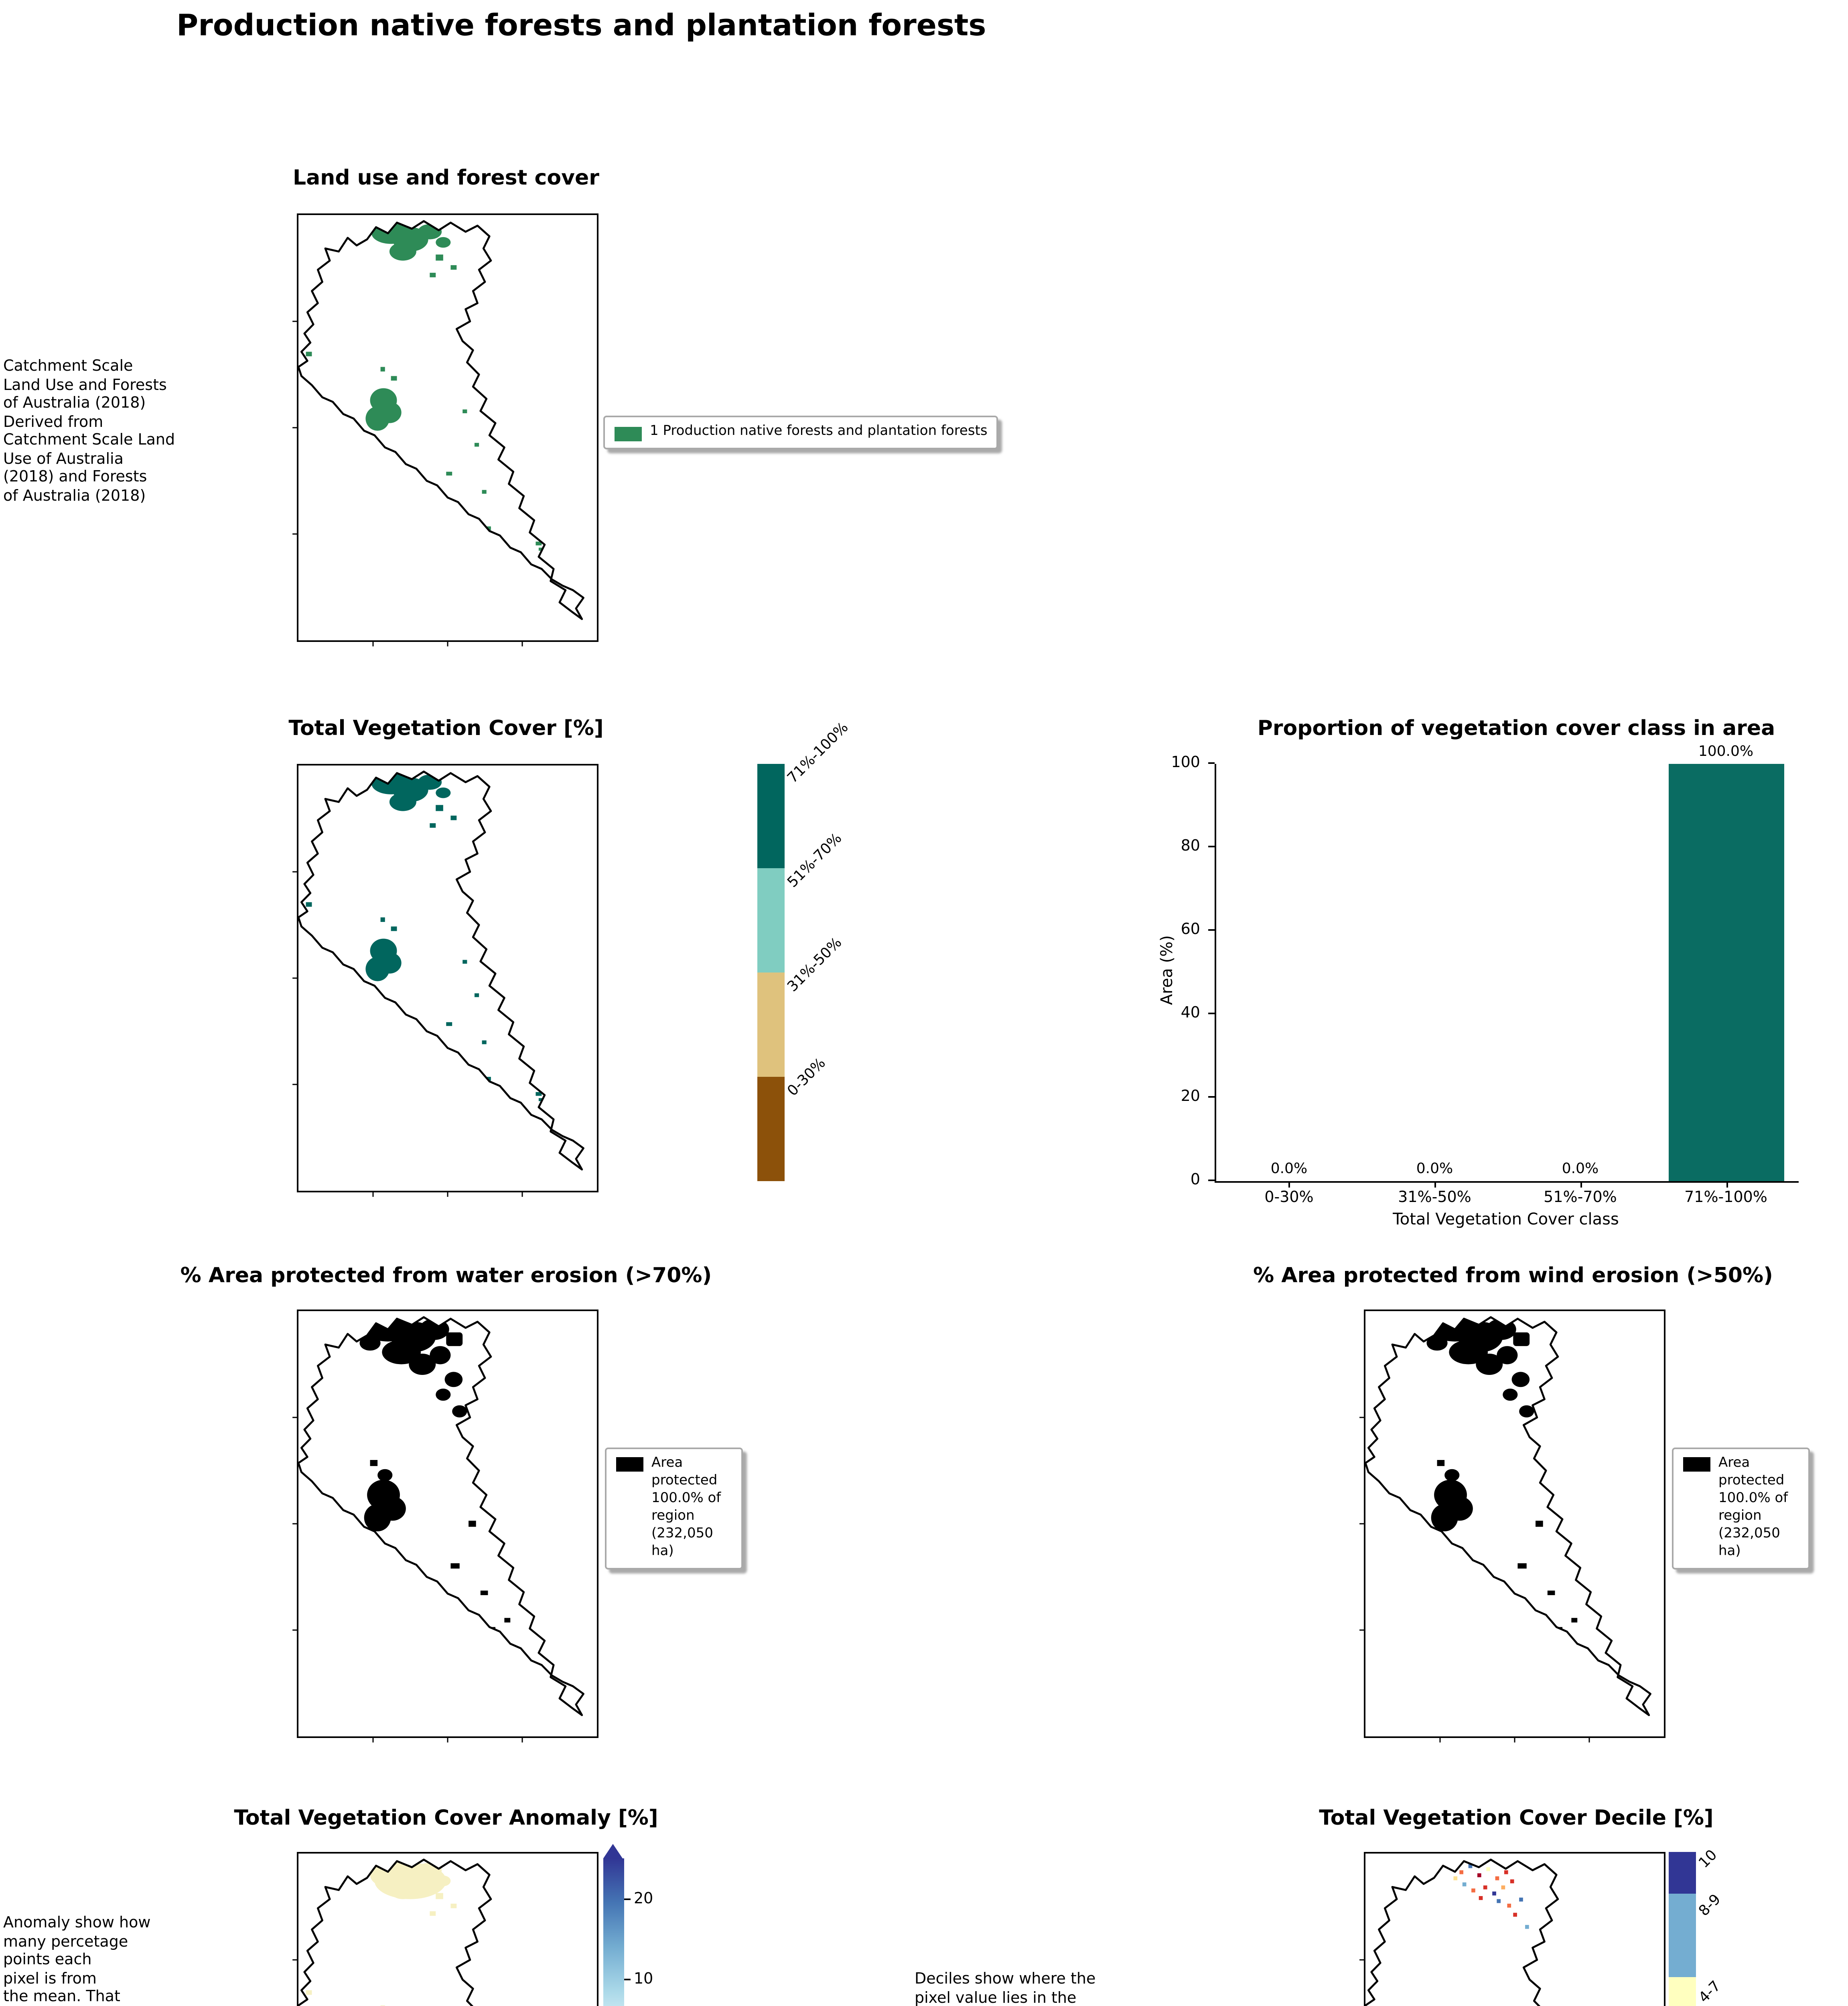 The height and width of the screenshot is (2006, 1848). What do you see at coordinates (1516, 1819) in the screenshot?
I see `decile-title: Total Vegetation Cover Decile [%]` at bounding box center [1516, 1819].